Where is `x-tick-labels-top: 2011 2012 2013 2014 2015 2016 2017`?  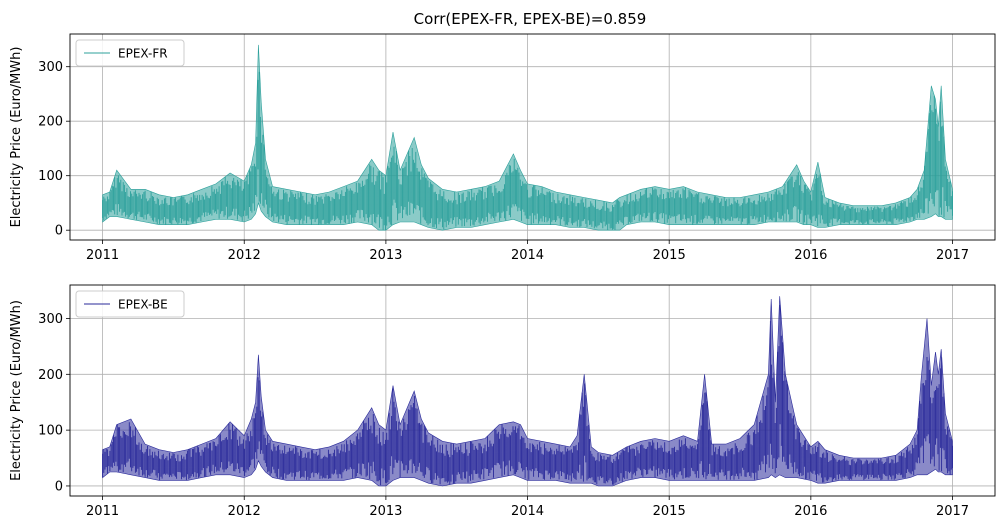
x-tick-labels-top: 2011 2012 2013 2014 2015 2016 2017 is located at coordinates (527, 255).